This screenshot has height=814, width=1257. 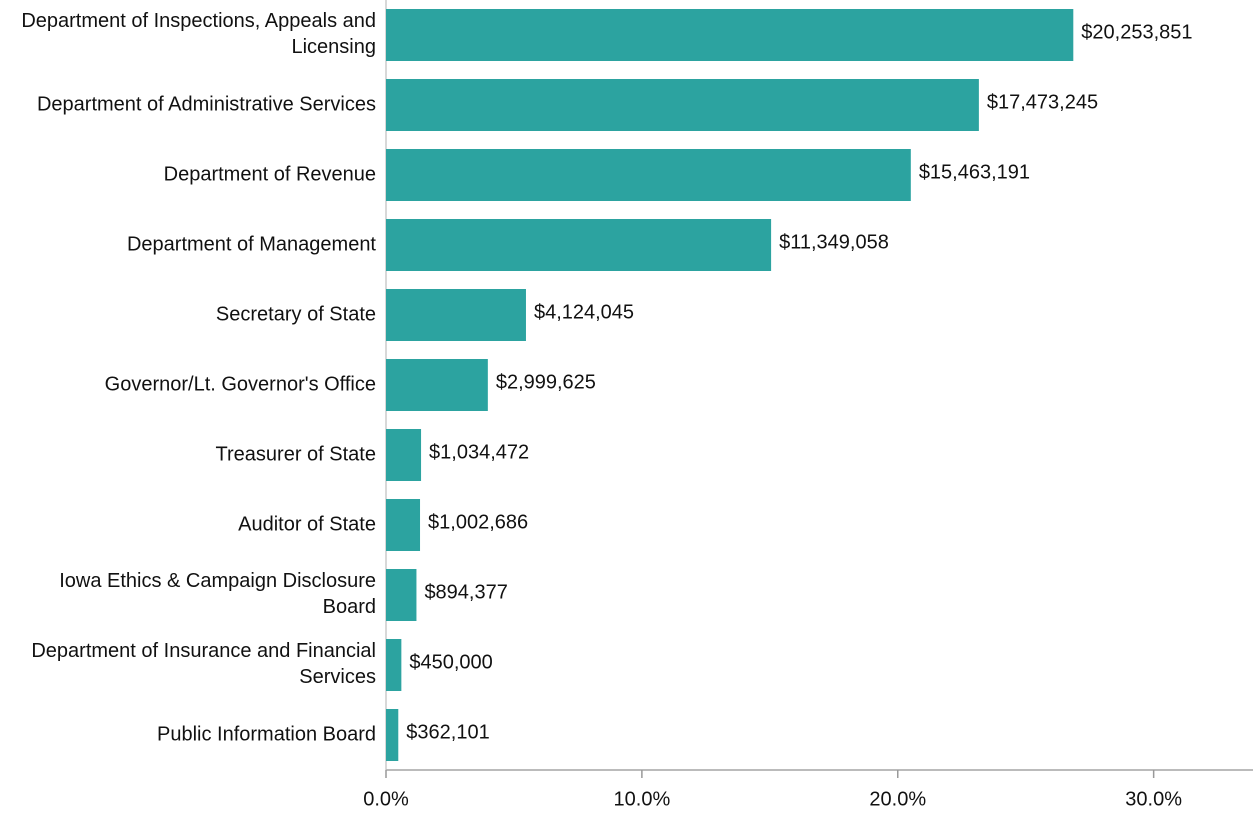 What do you see at coordinates (266, 734) in the screenshot?
I see `category-label: Public Information Board` at bounding box center [266, 734].